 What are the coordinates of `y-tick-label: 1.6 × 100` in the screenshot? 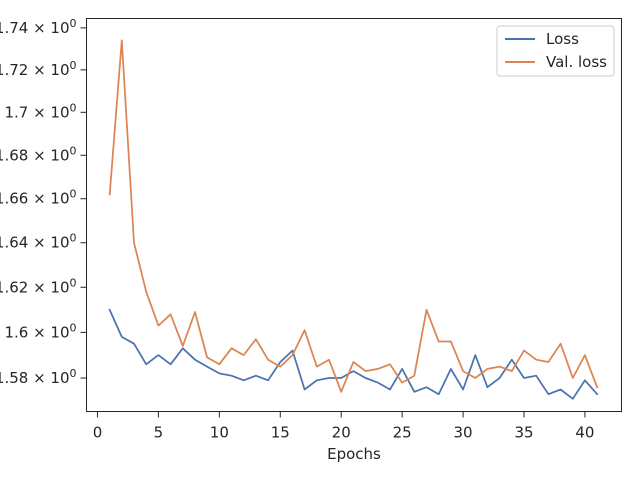 It's located at (40, 331).